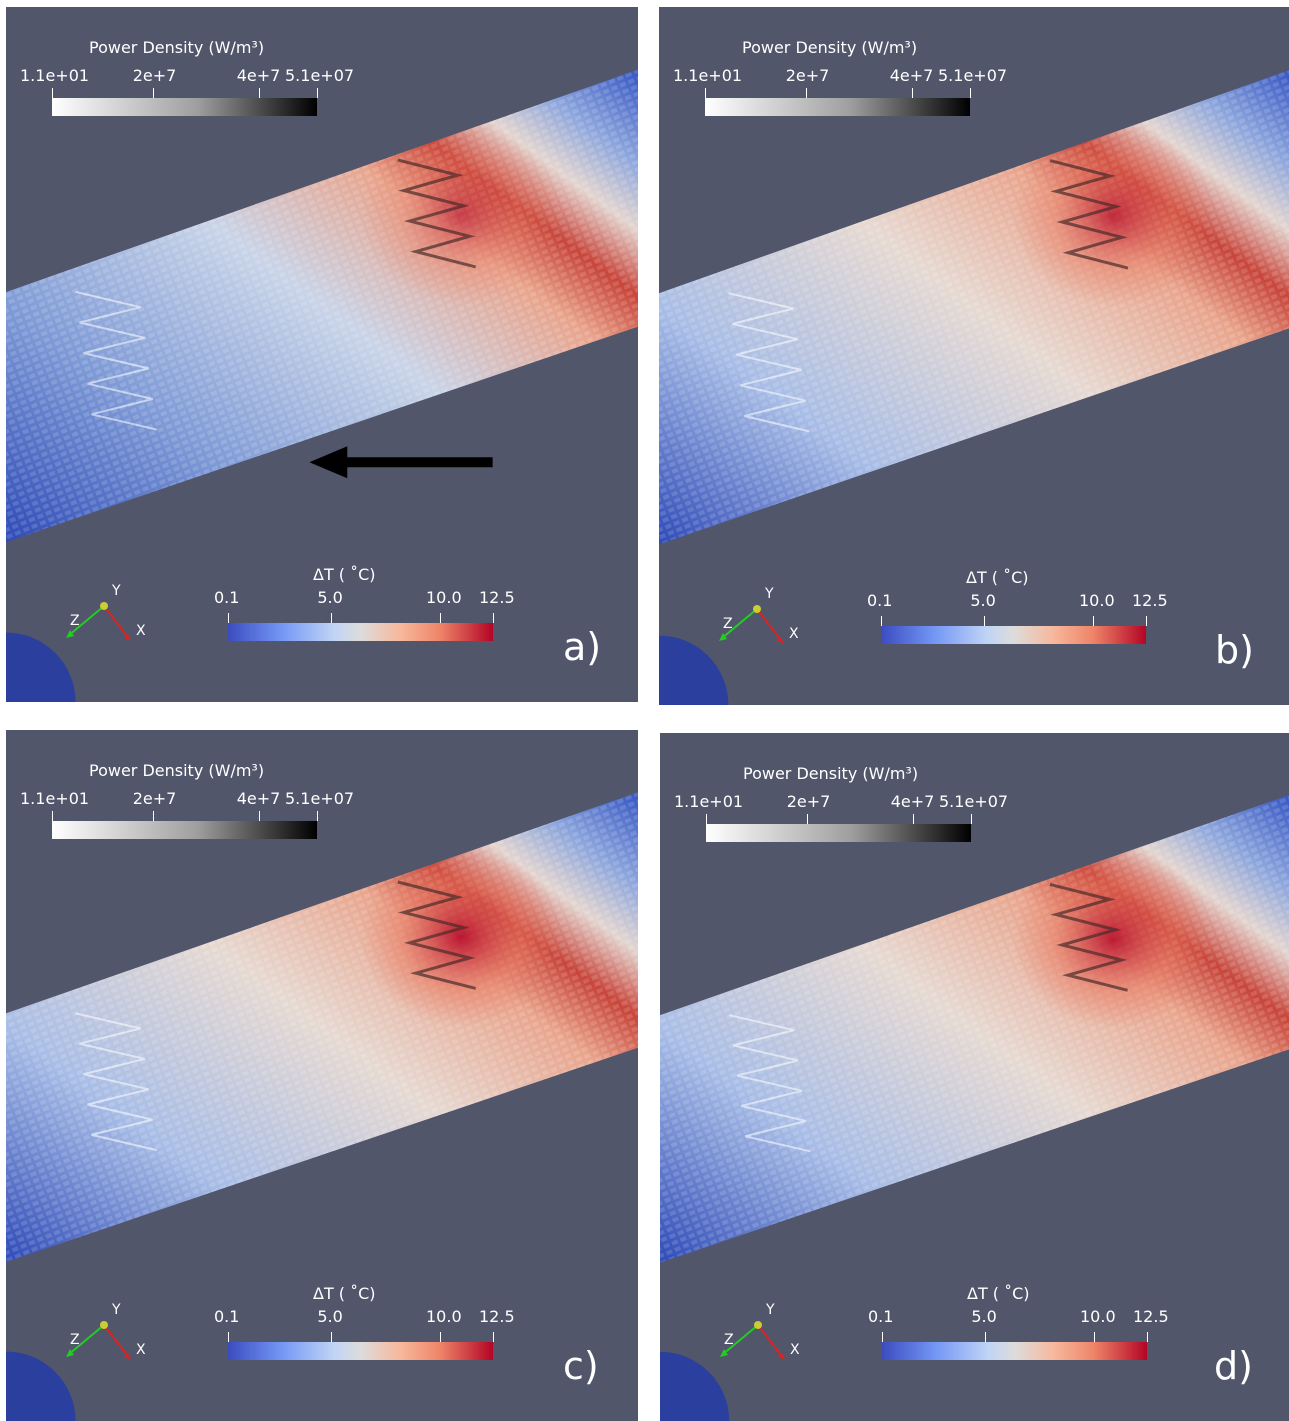 This screenshot has height=1421, width=1289. I want to click on panel-label: b), so click(1234, 650).